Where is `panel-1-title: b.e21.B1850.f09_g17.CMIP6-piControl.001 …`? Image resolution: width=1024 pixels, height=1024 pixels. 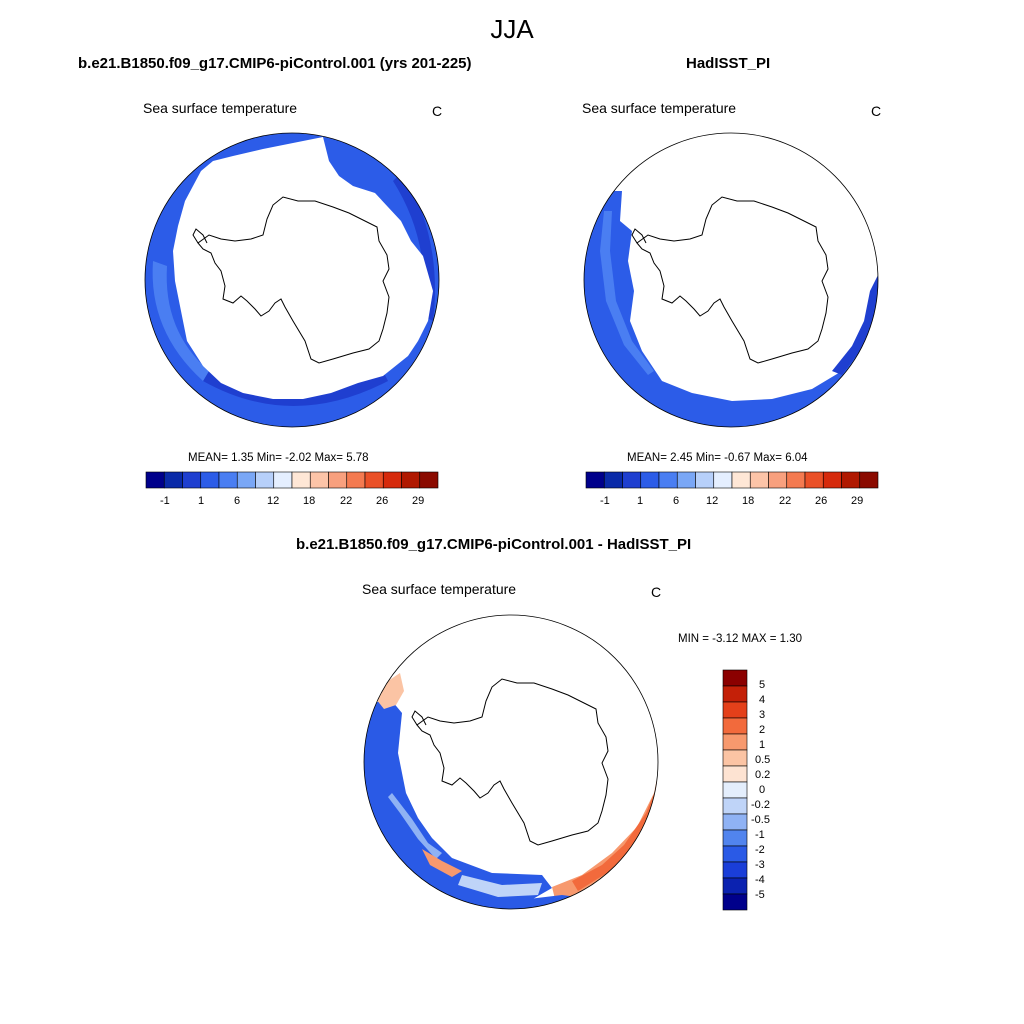
panel-1-title: b.e21.B1850.f09_g17.CMIP6-piControl.001 … is located at coordinates (275, 63).